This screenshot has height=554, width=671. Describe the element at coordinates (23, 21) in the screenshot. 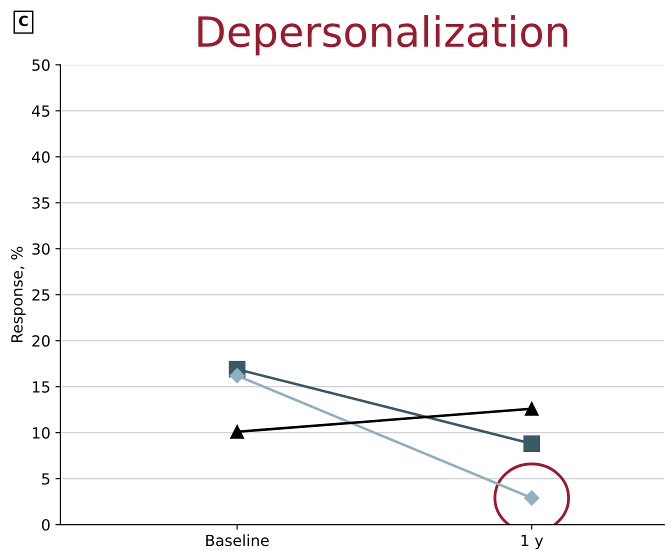

I see `text: C` at that location.